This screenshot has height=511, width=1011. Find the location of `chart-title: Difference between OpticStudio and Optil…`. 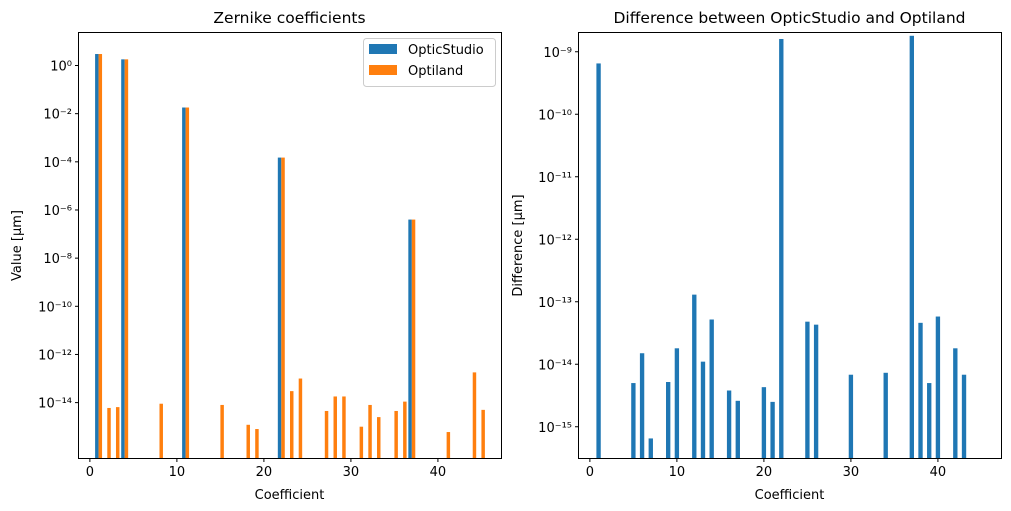

chart-title: Difference between OpticStudio and Optil… is located at coordinates (789, 18).